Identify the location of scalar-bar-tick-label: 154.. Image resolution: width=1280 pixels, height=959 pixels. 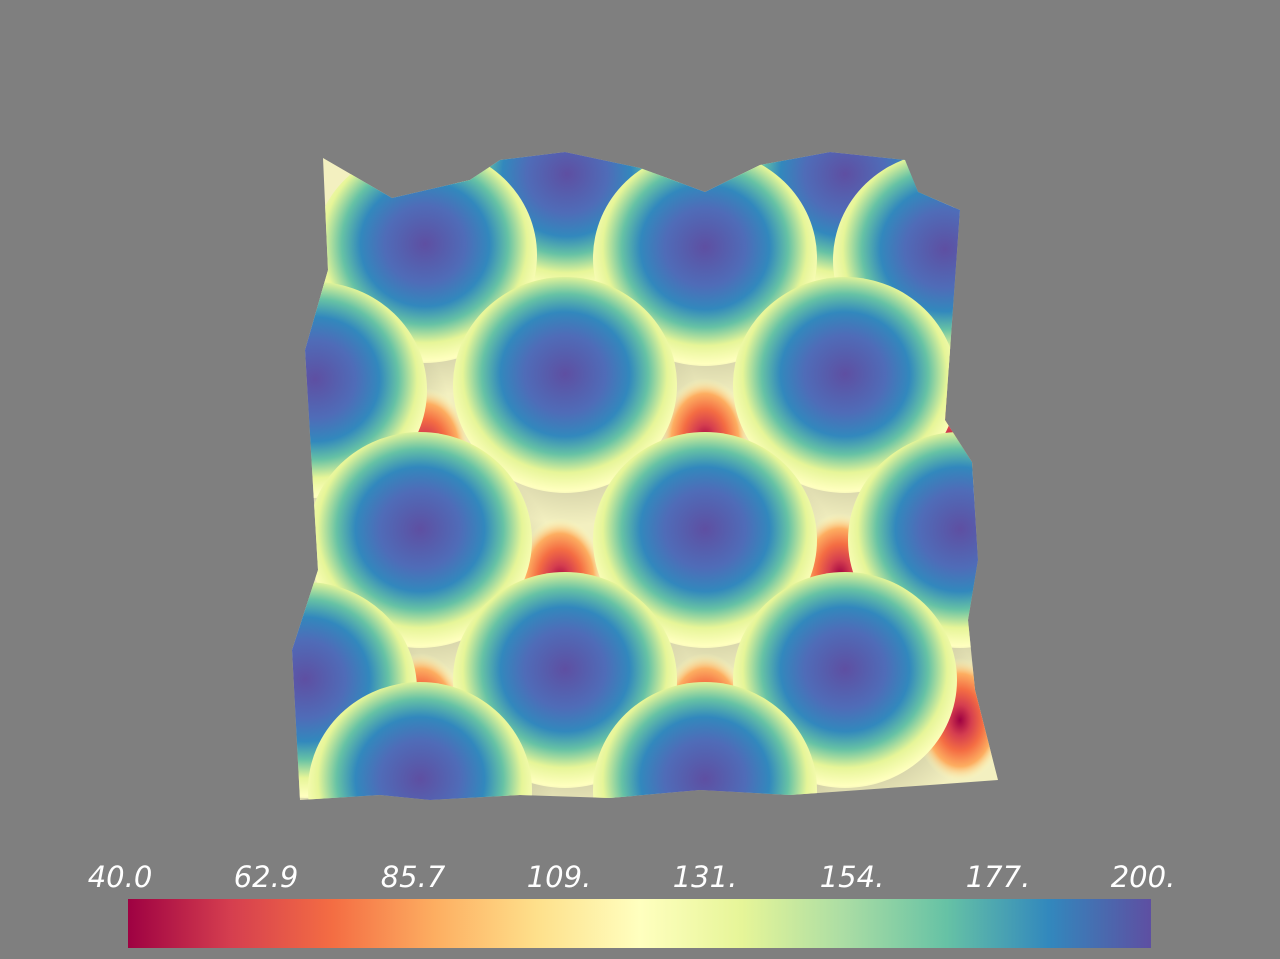
(852, 877).